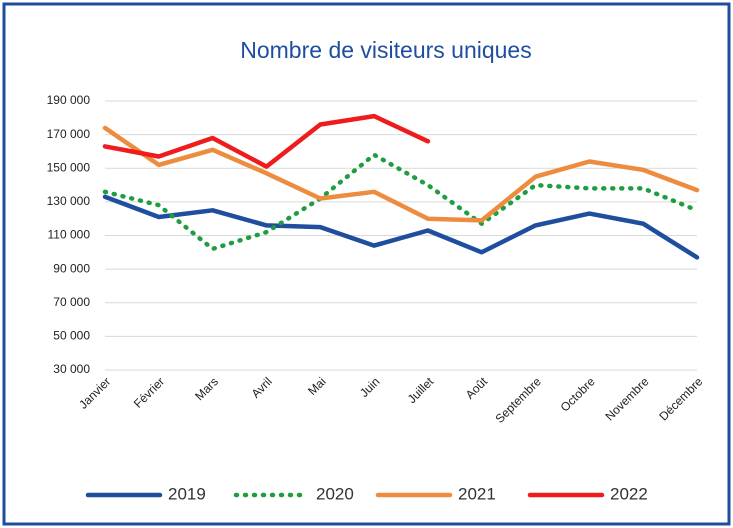 This screenshot has width=733, height=528. What do you see at coordinates (71, 302) in the screenshot?
I see `y-tick-label: 70 000` at bounding box center [71, 302].